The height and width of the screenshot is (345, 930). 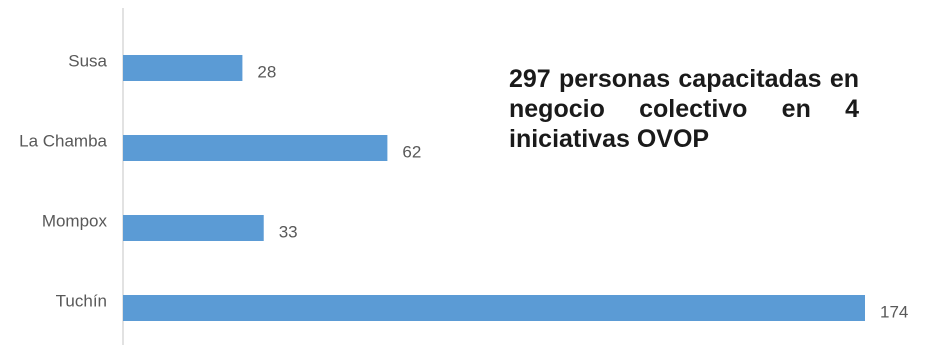 I want to click on value-label-tuchin: 174, so click(x=894, y=311).